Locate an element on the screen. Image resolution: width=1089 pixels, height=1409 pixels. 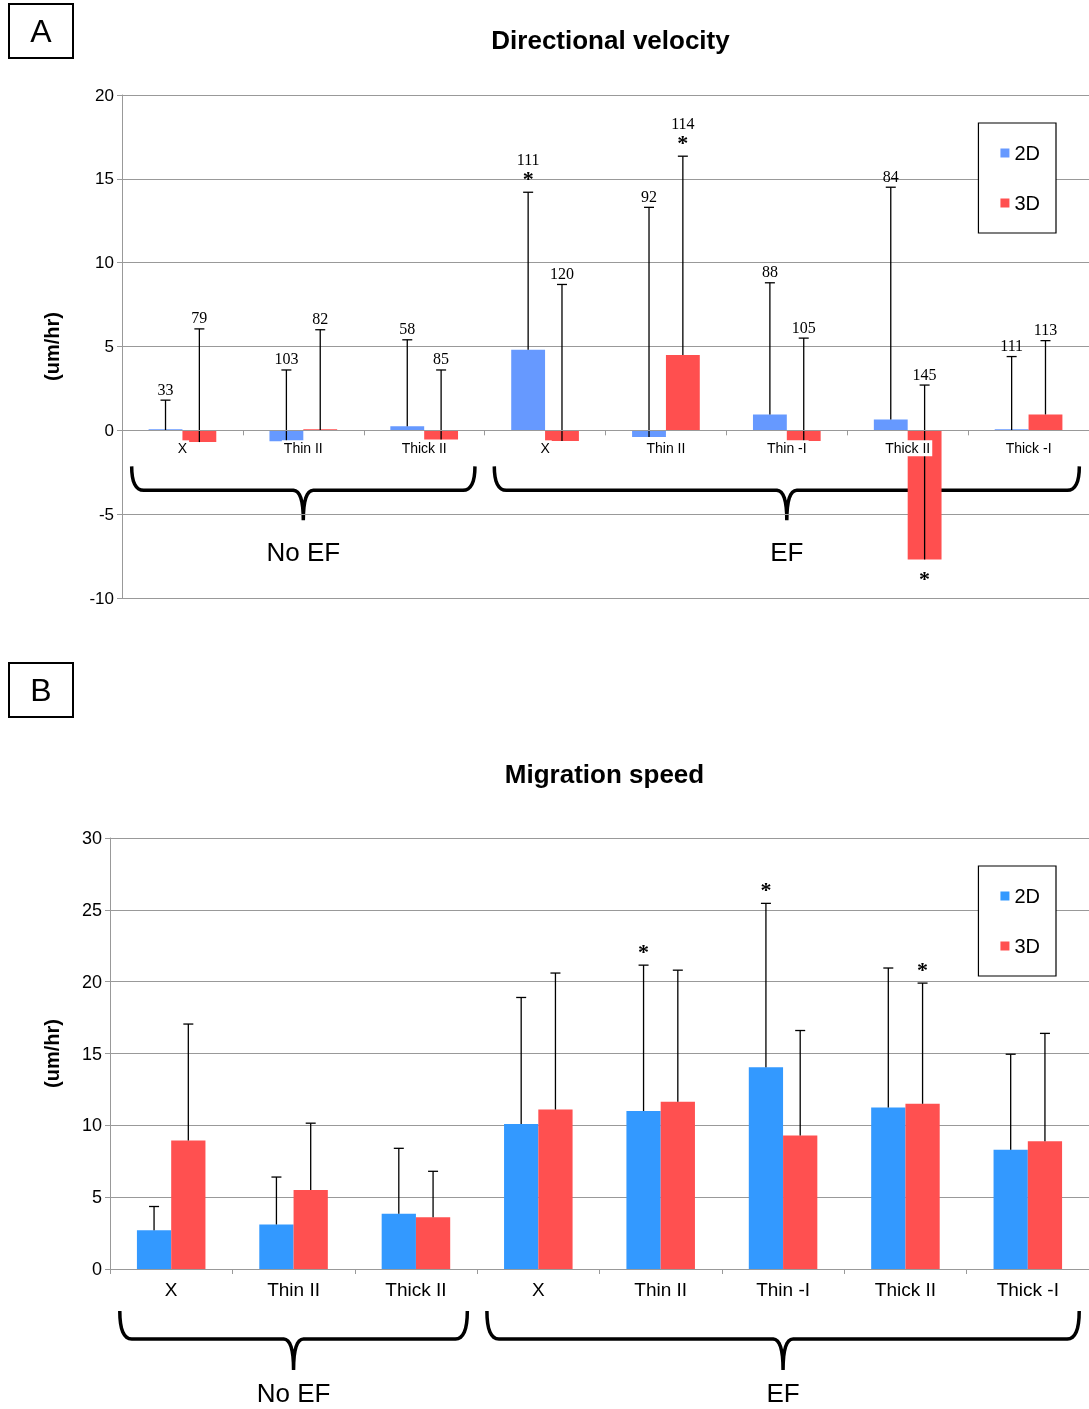
annotation: 92 is located at coordinates (649, 196).